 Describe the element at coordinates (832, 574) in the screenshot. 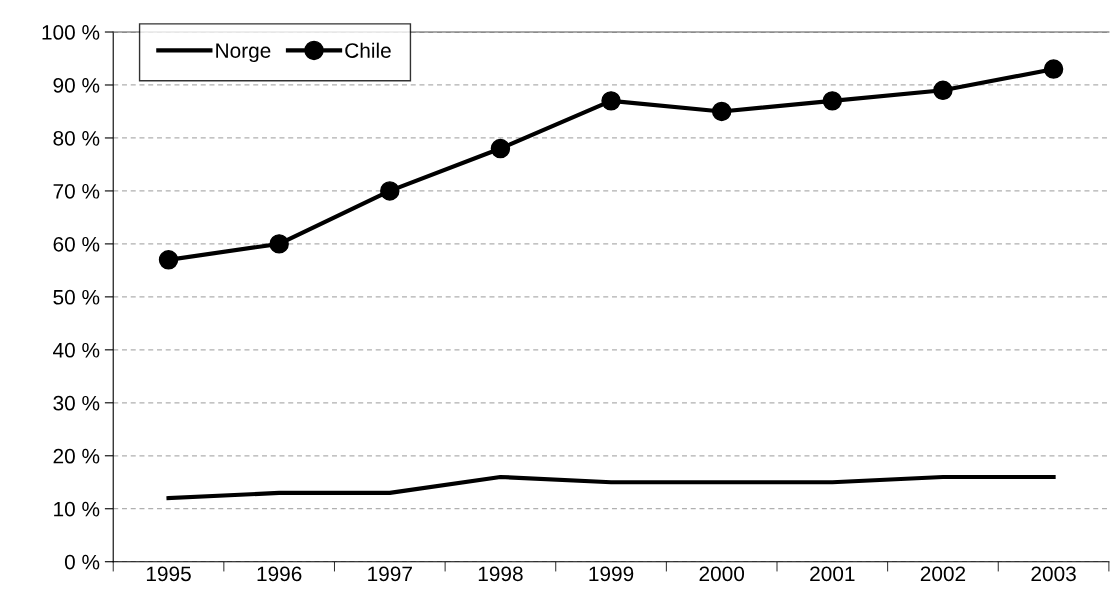

I see `x-tick-label: 2001` at that location.